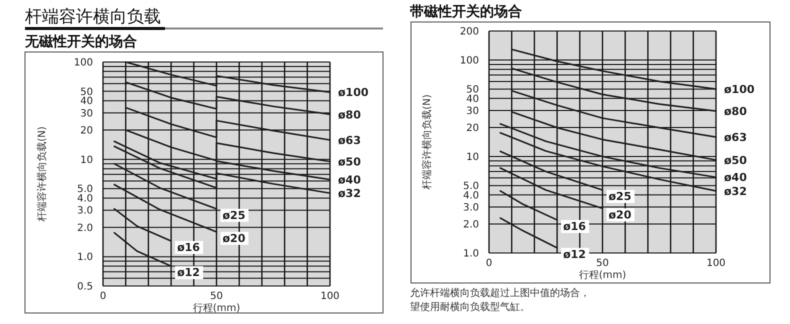 This screenshot has width=790, height=324. What do you see at coordinates (500, 293) in the screenshot?
I see `text: 允许杆端横向负载超过上图中值的场合，` at bounding box center [500, 293].